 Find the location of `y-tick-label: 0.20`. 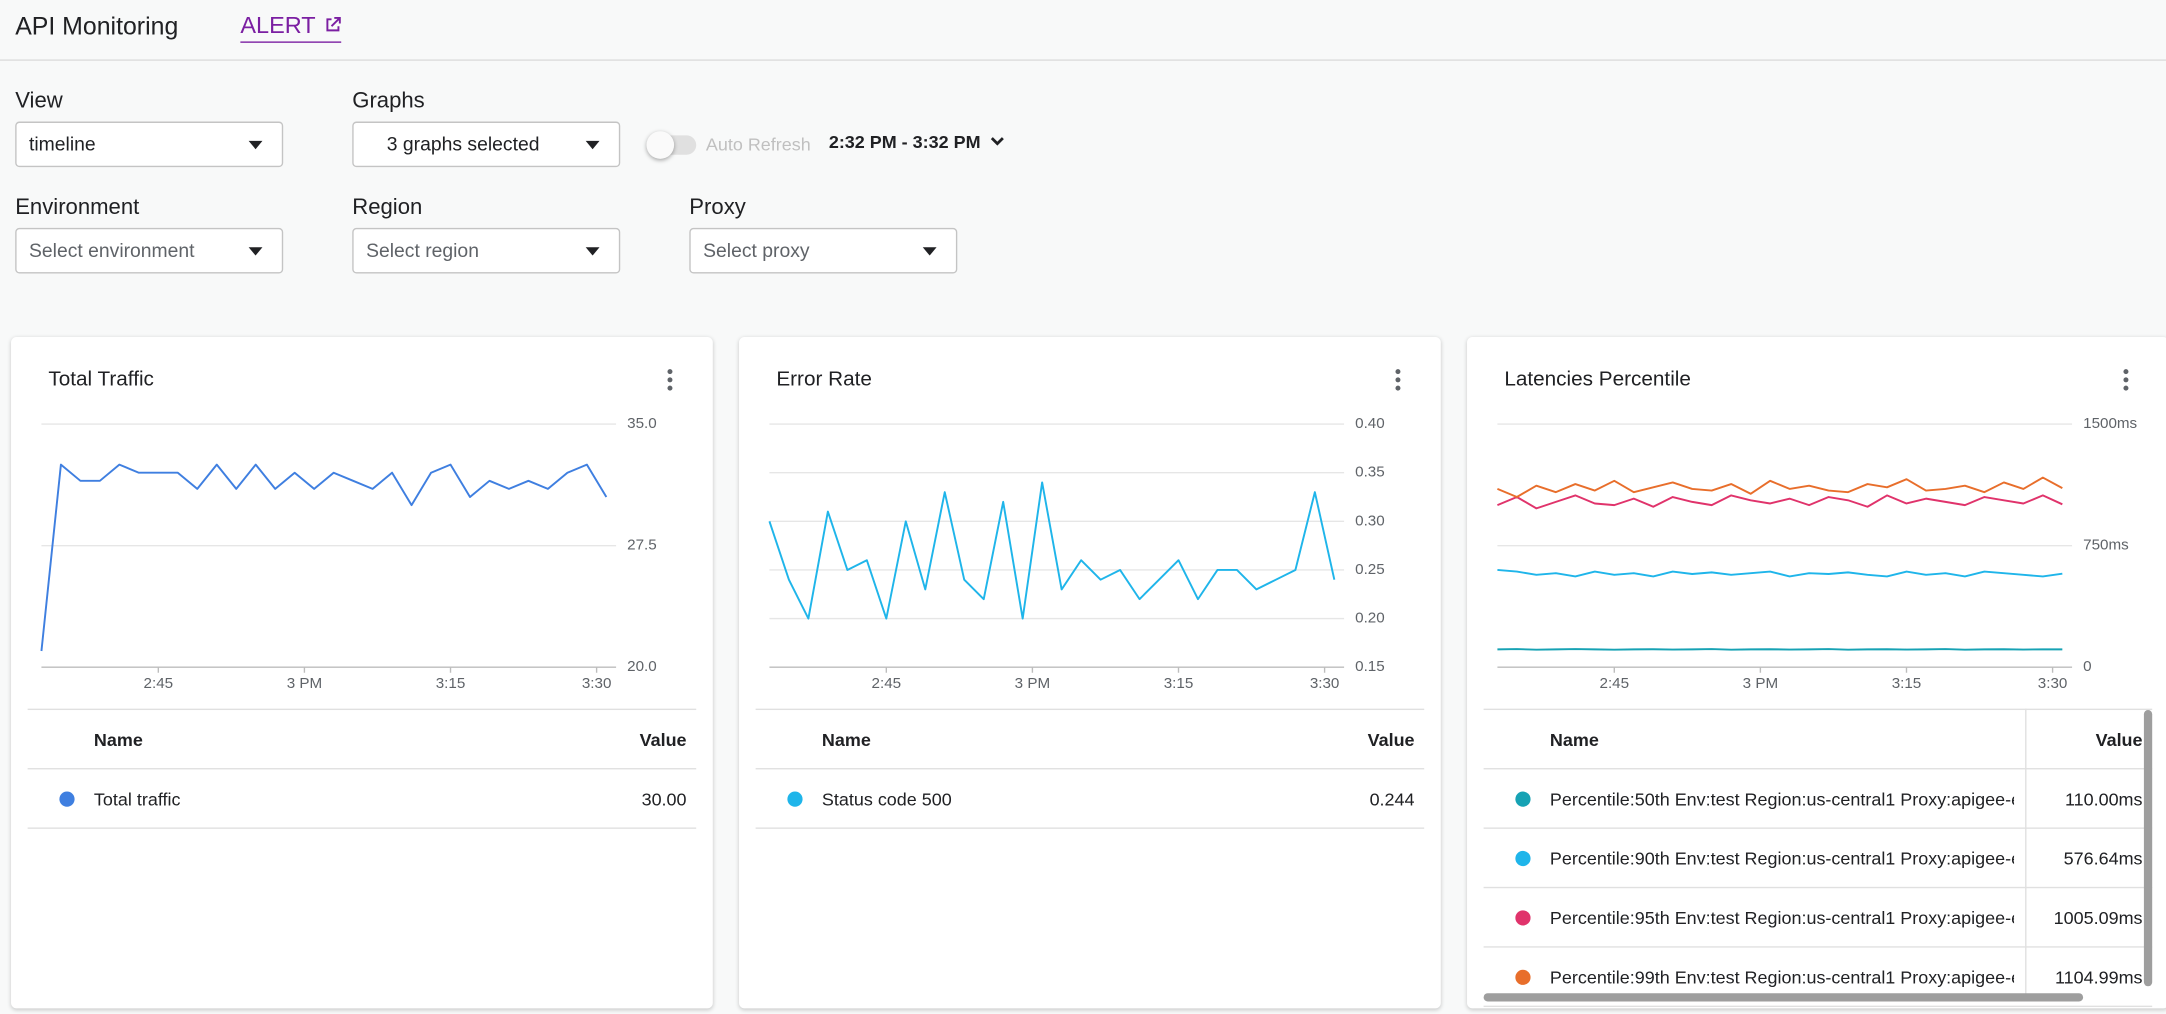

y-tick-label: 0.20 is located at coordinates (1370, 618).